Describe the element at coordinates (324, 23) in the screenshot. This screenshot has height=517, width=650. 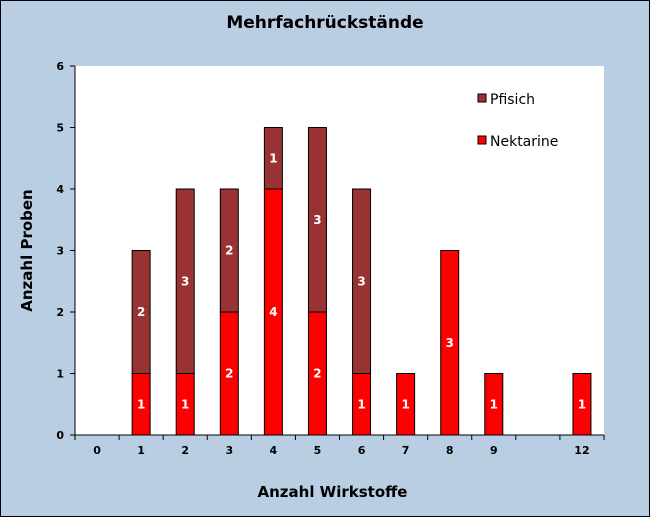
I see `chart-title: Mehrfachrückstände` at that location.